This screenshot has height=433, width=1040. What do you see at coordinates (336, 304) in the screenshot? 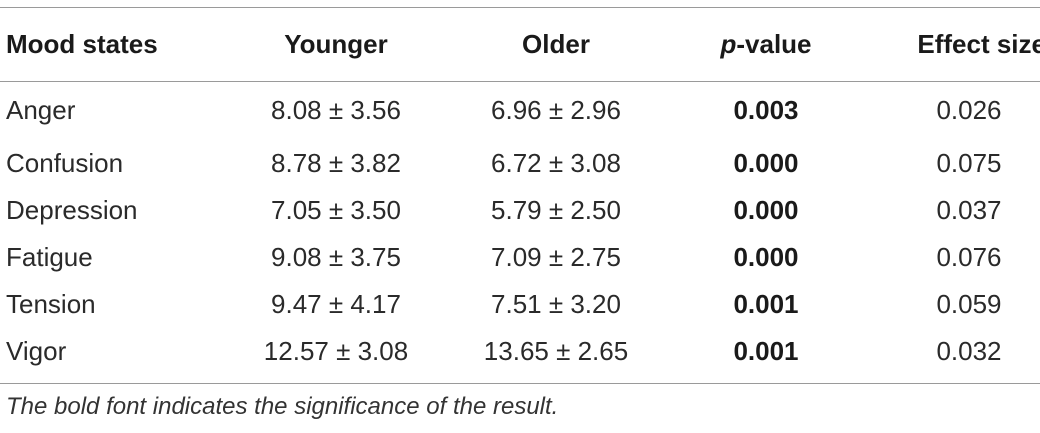
I see `cell-younger: 9.47 ± 4.17` at bounding box center [336, 304].